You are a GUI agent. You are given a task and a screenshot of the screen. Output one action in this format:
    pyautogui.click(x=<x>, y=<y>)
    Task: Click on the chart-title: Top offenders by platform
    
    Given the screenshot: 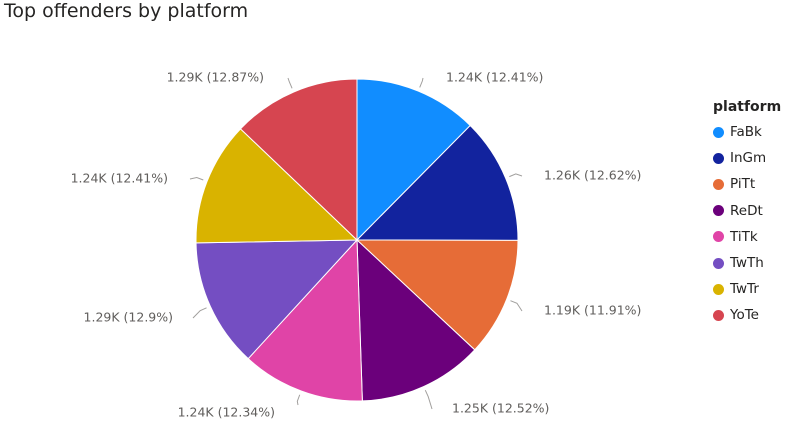 What is the action you would take?
    pyautogui.click(x=126, y=11)
    